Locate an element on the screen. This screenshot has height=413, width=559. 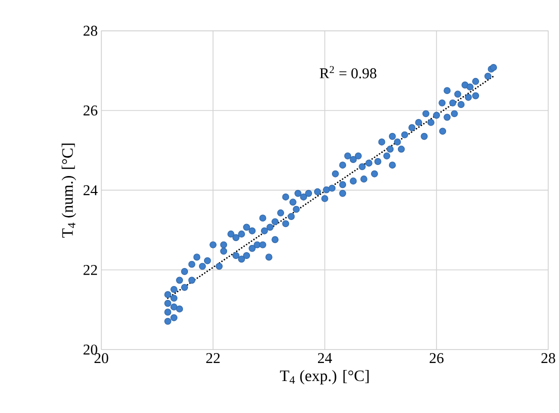
x-tick-label: 22 is located at coordinates (213, 358).